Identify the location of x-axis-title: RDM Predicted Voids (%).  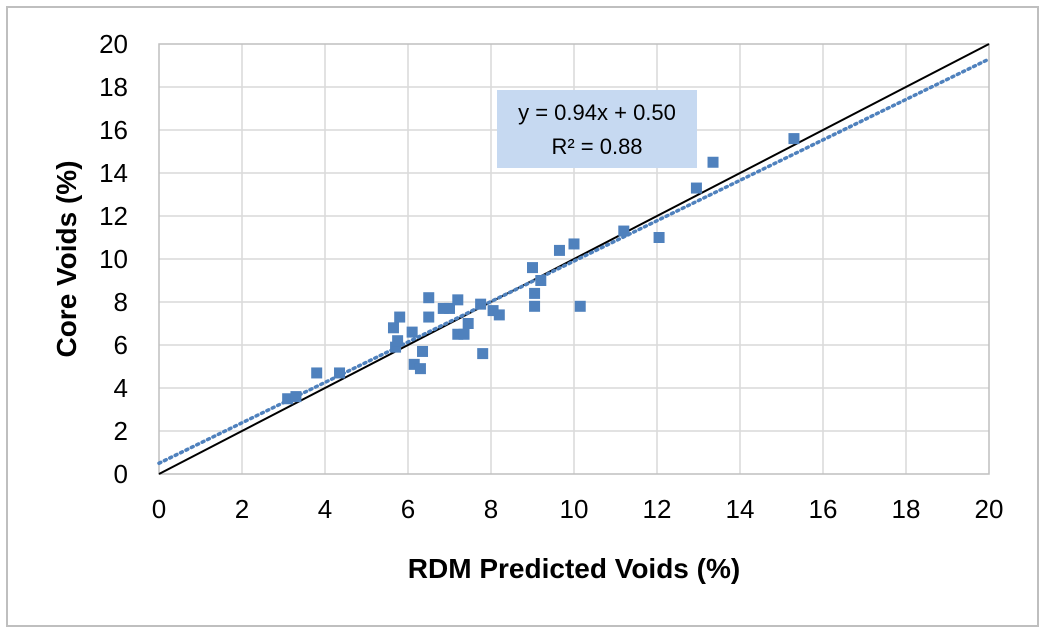
(574, 568).